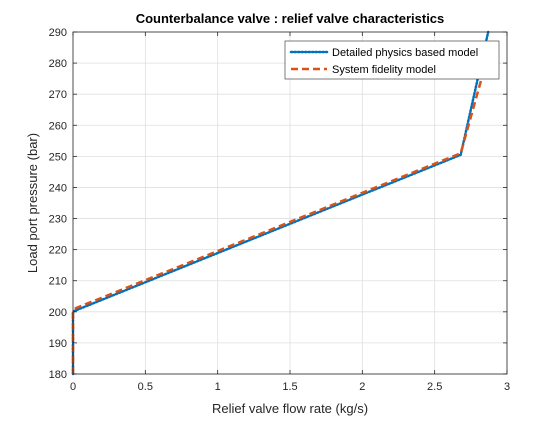  Describe the element at coordinates (507, 387) in the screenshot. I see `x-tick-label: 3` at that location.